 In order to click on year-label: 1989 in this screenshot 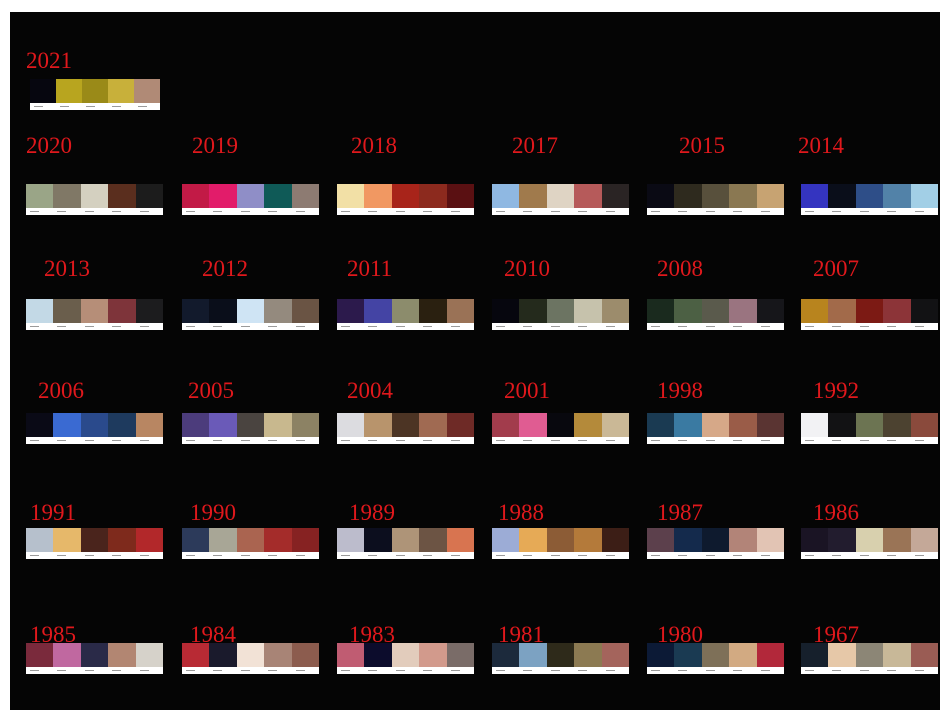, I will do `click(372, 512)`.